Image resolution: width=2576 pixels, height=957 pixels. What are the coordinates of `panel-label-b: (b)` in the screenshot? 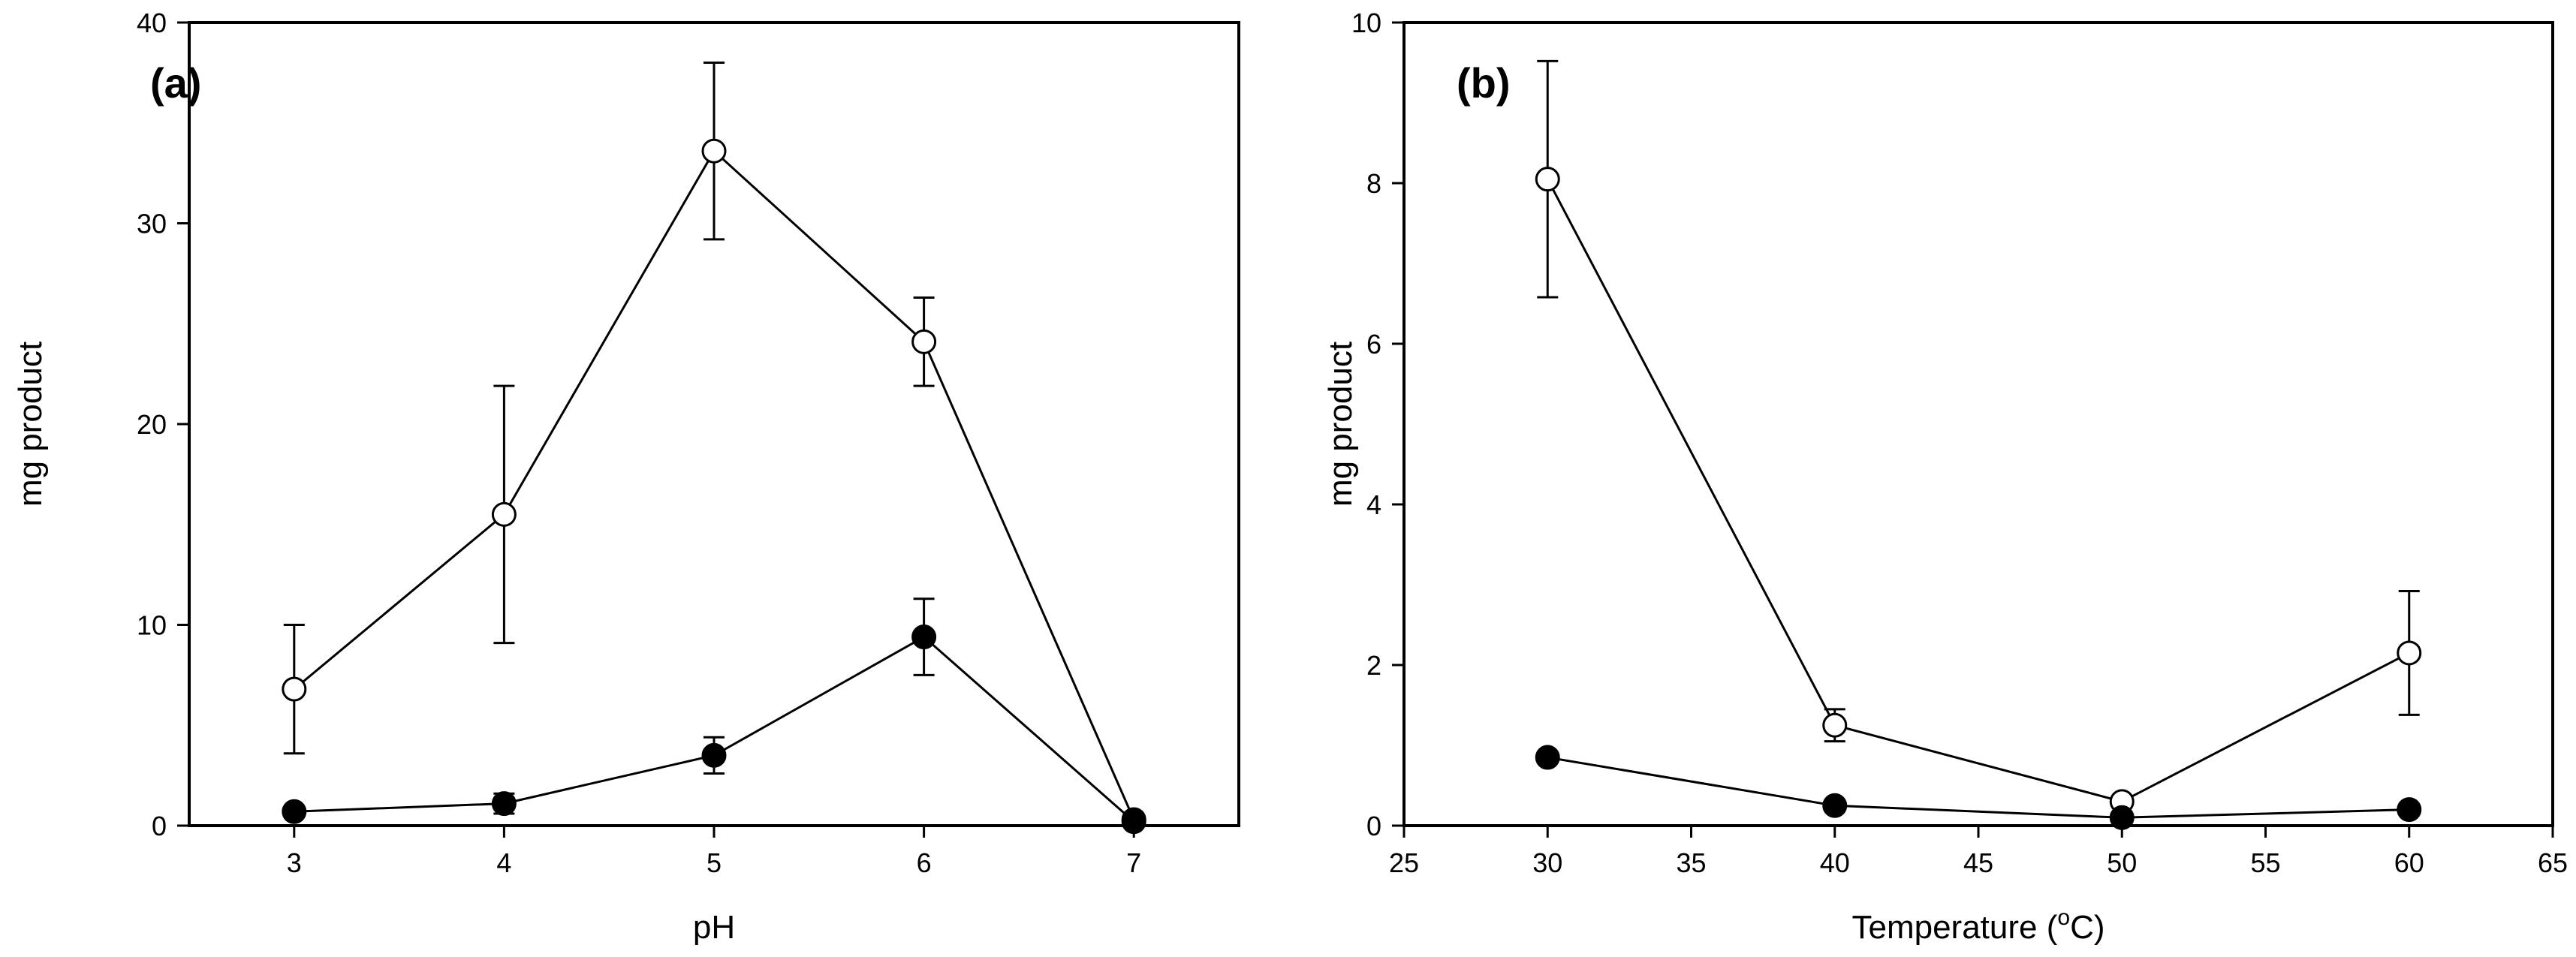 It's located at (1484, 83).